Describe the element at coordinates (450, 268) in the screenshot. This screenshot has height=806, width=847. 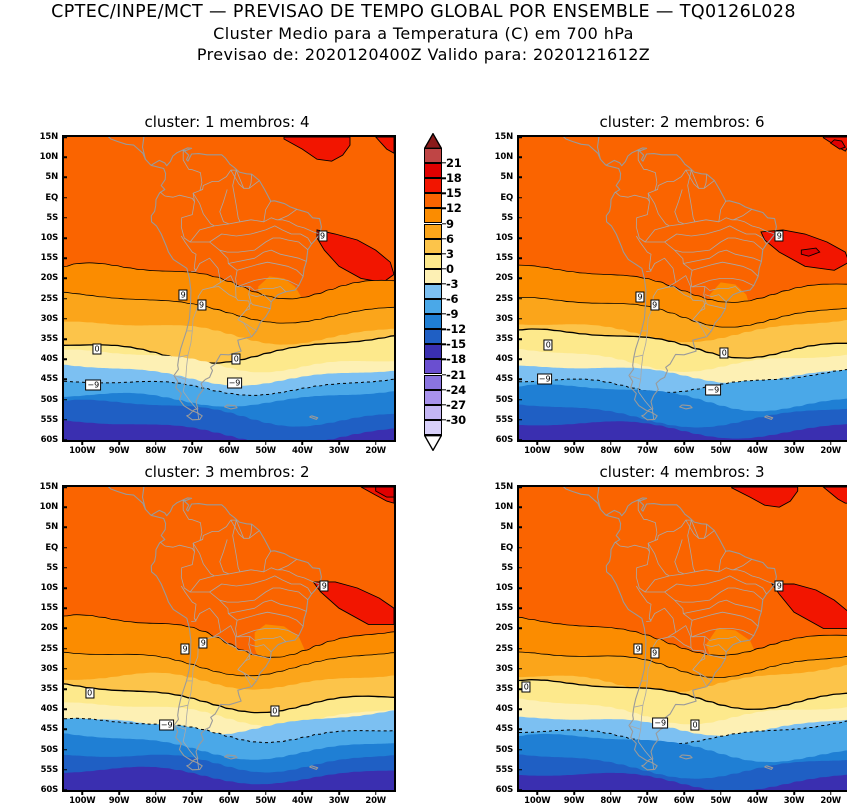
I see `colorbar-label: 0` at that location.